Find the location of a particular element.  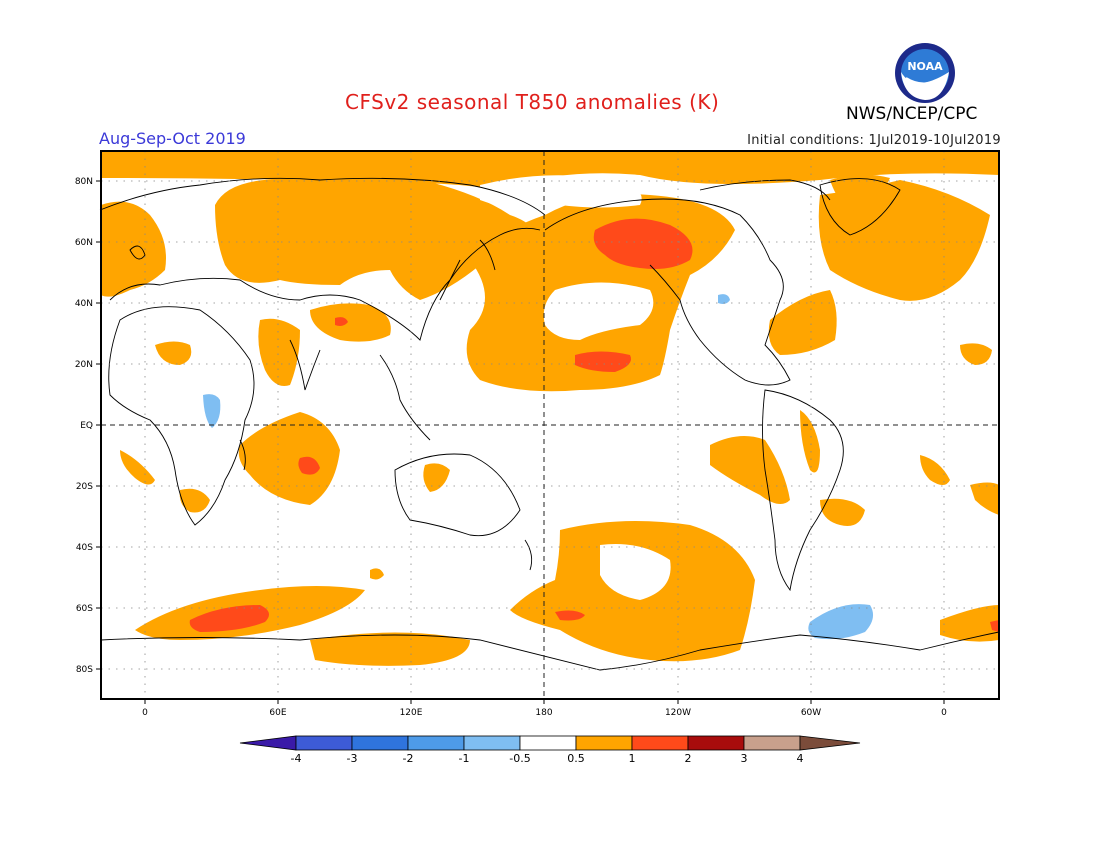

colorbar-label: -0.5 is located at coordinates (519, 758).